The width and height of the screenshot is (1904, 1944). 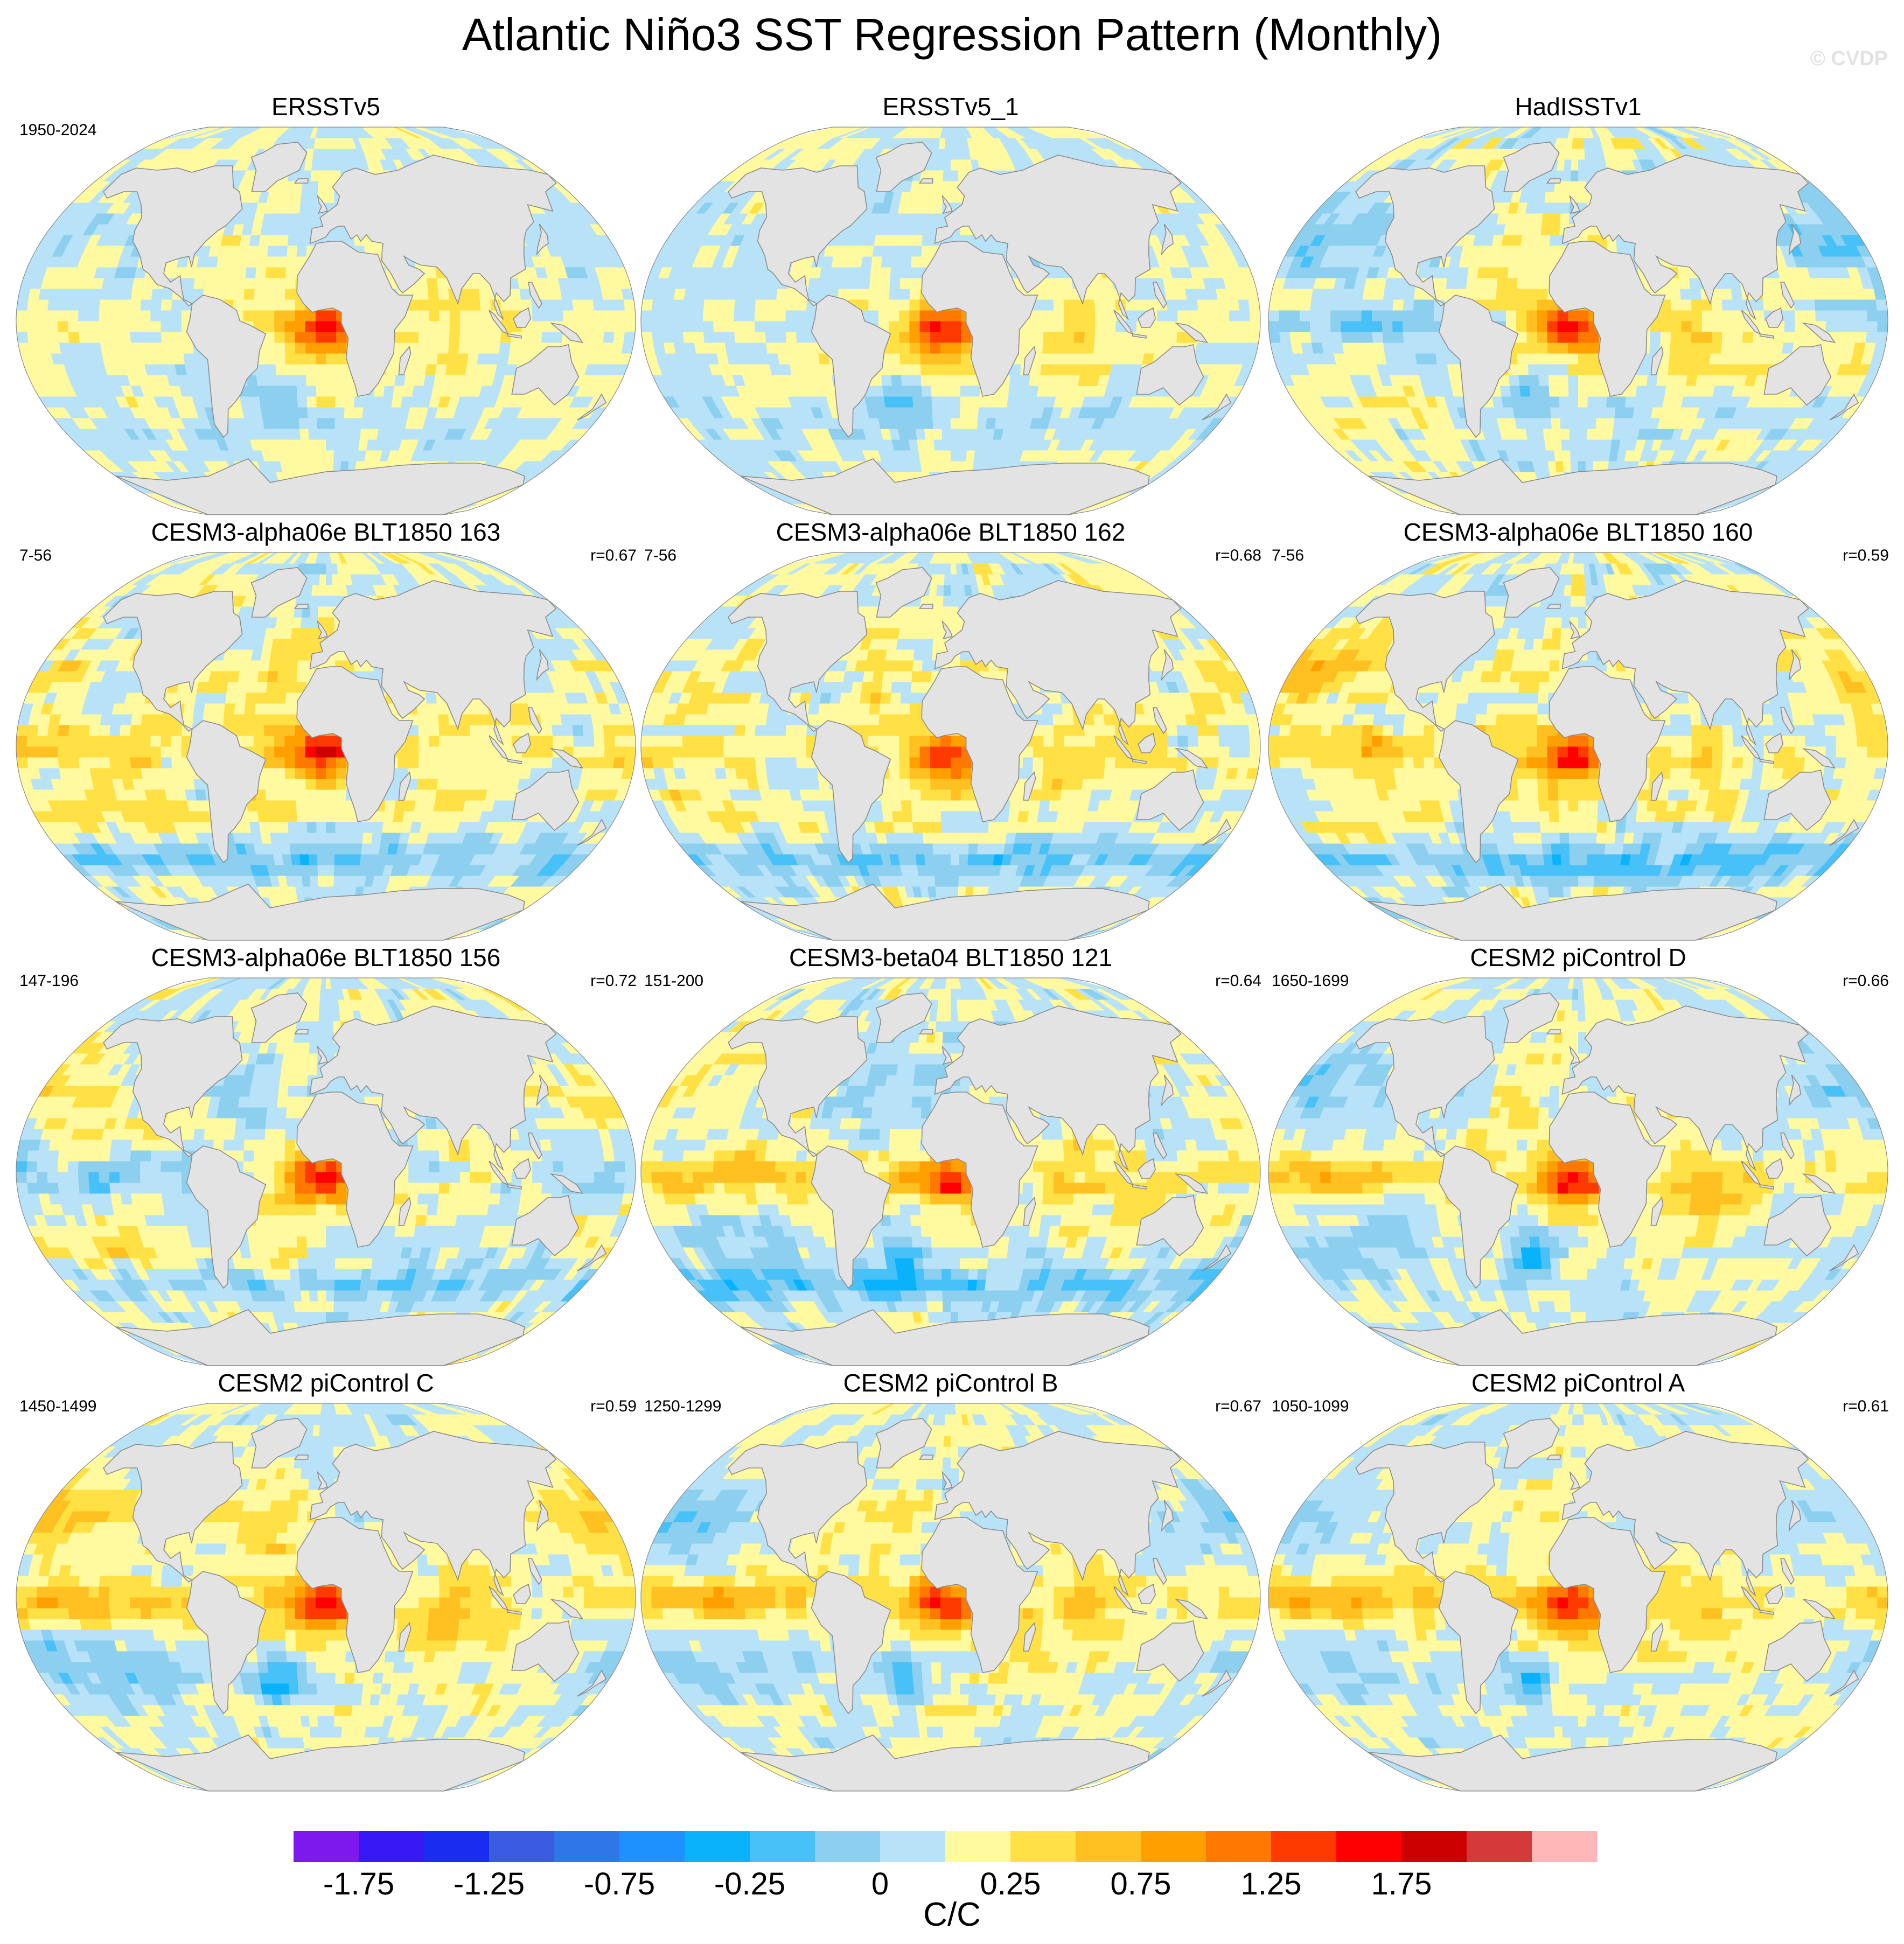 I want to click on sst-field, so click(x=951, y=321).